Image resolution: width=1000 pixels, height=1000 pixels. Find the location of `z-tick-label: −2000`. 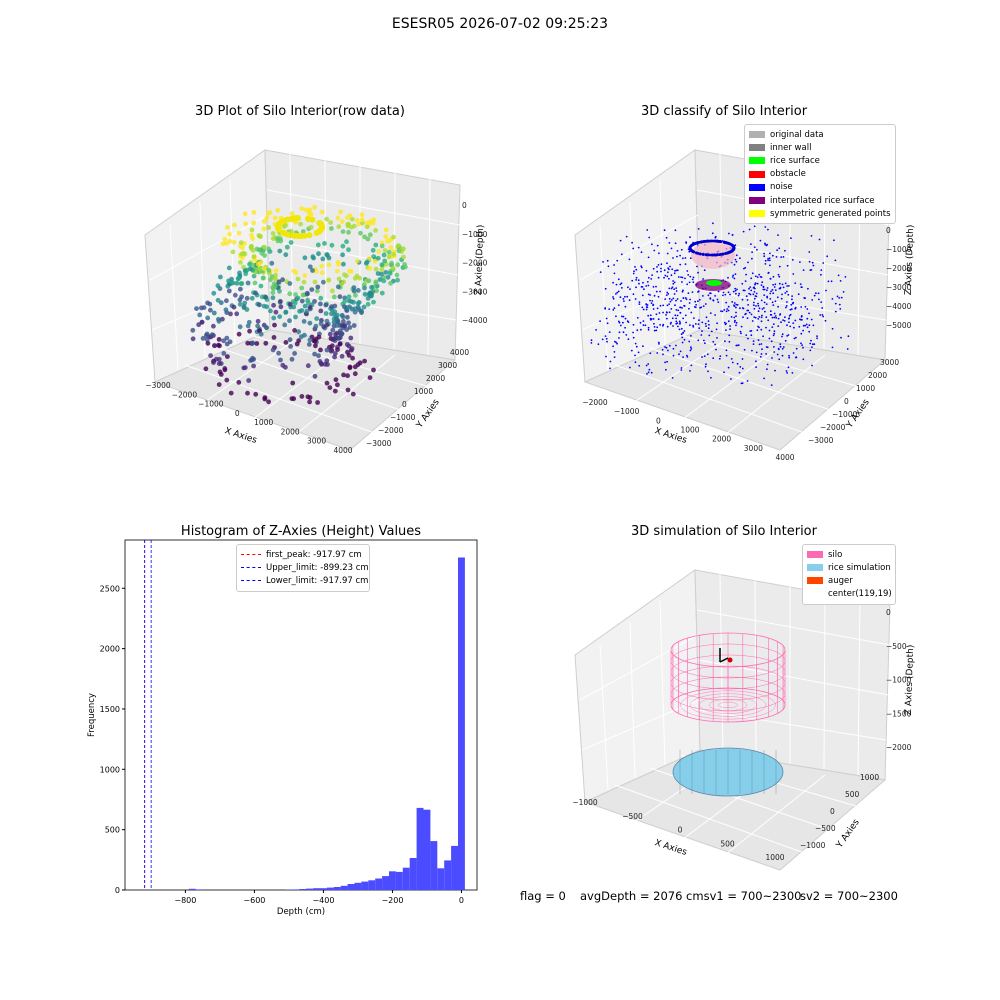

z-tick-label: −2000 is located at coordinates (475, 263).